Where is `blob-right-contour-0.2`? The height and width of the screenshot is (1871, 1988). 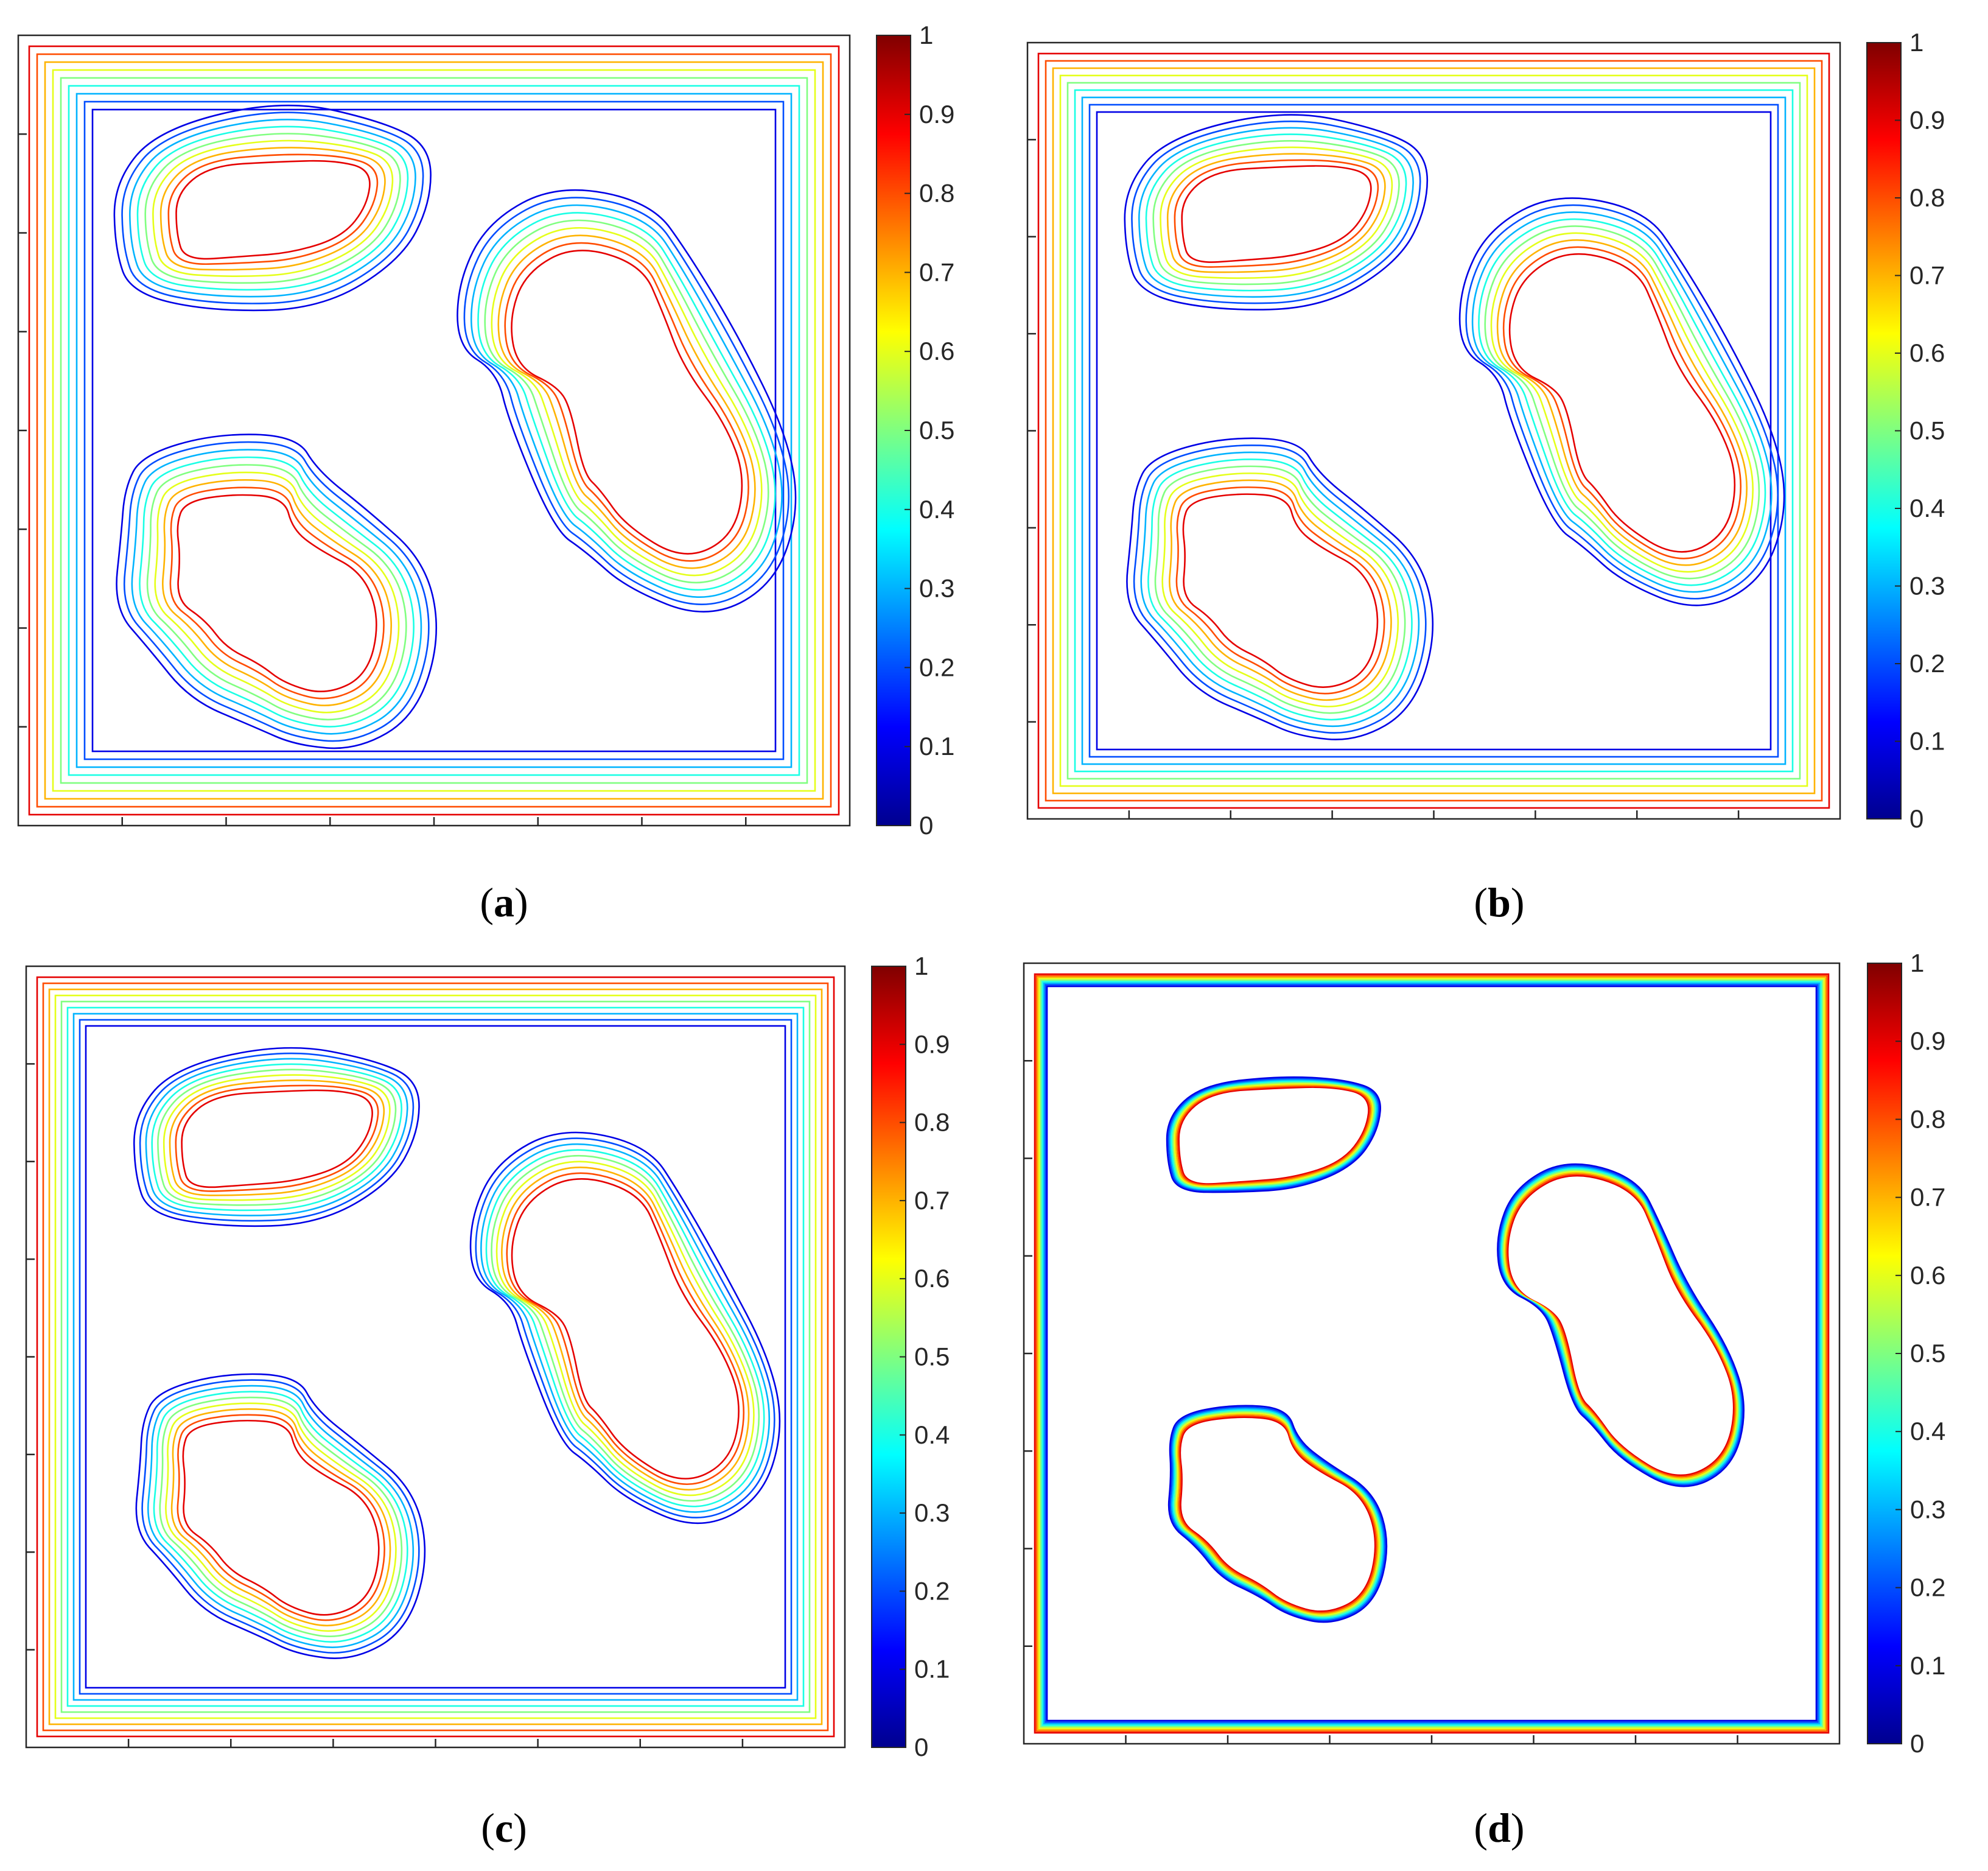 blob-right-contour-0.2 is located at coordinates (1622, 402).